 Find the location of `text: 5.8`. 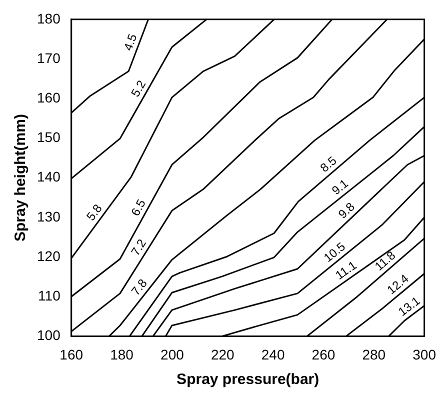

text: 5.8 is located at coordinates (95, 212).